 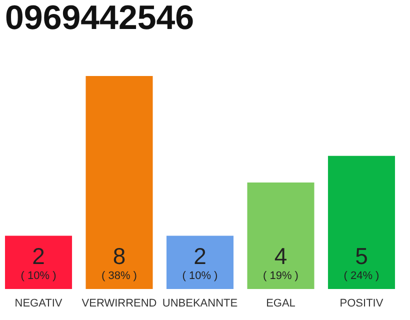 I want to click on data-label: 8, so click(x=119, y=256).